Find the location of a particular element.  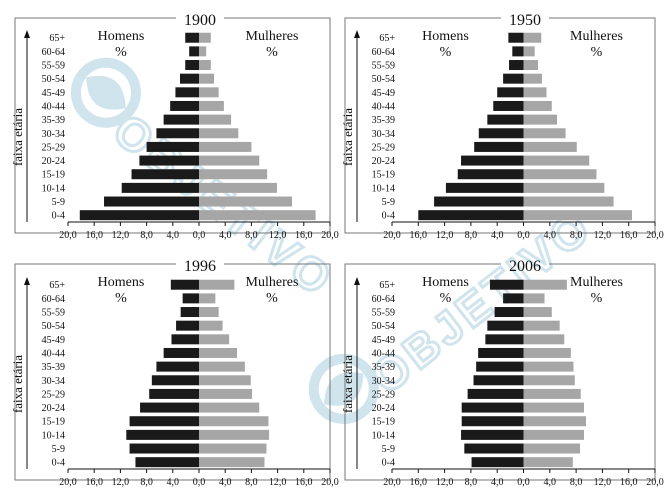

category-label: 60-64 is located at coordinates (53, 52).